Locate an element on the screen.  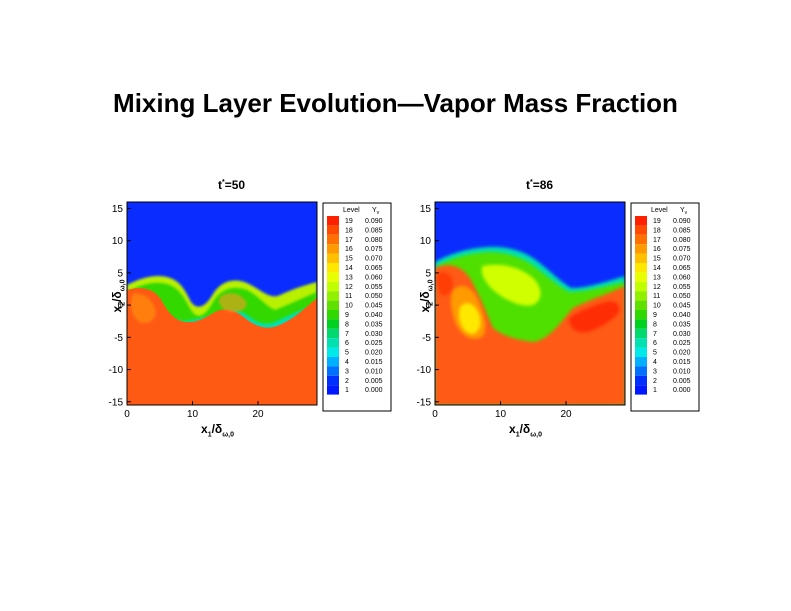
chart-title: t*=50 is located at coordinates (232, 185).